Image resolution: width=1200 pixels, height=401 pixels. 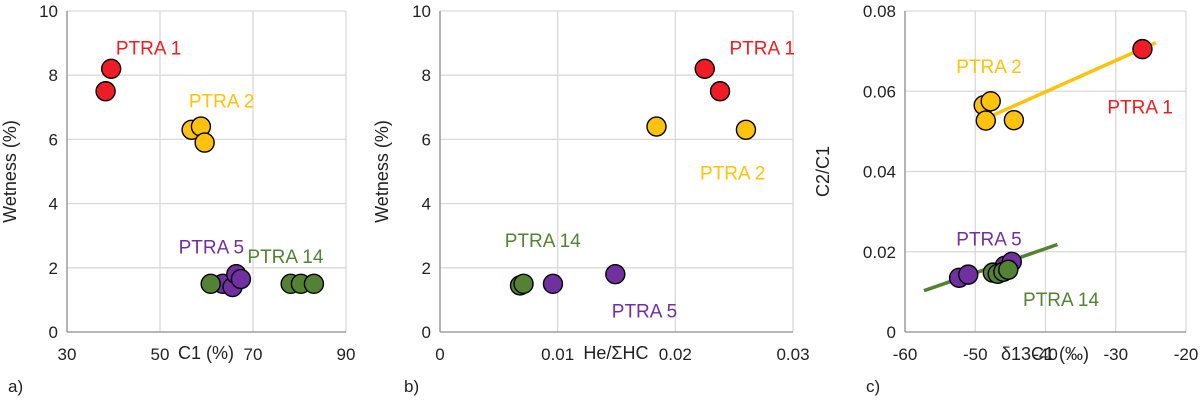 What do you see at coordinates (879, 11) in the screenshot?
I see `y-tick-label: 0.08` at bounding box center [879, 11].